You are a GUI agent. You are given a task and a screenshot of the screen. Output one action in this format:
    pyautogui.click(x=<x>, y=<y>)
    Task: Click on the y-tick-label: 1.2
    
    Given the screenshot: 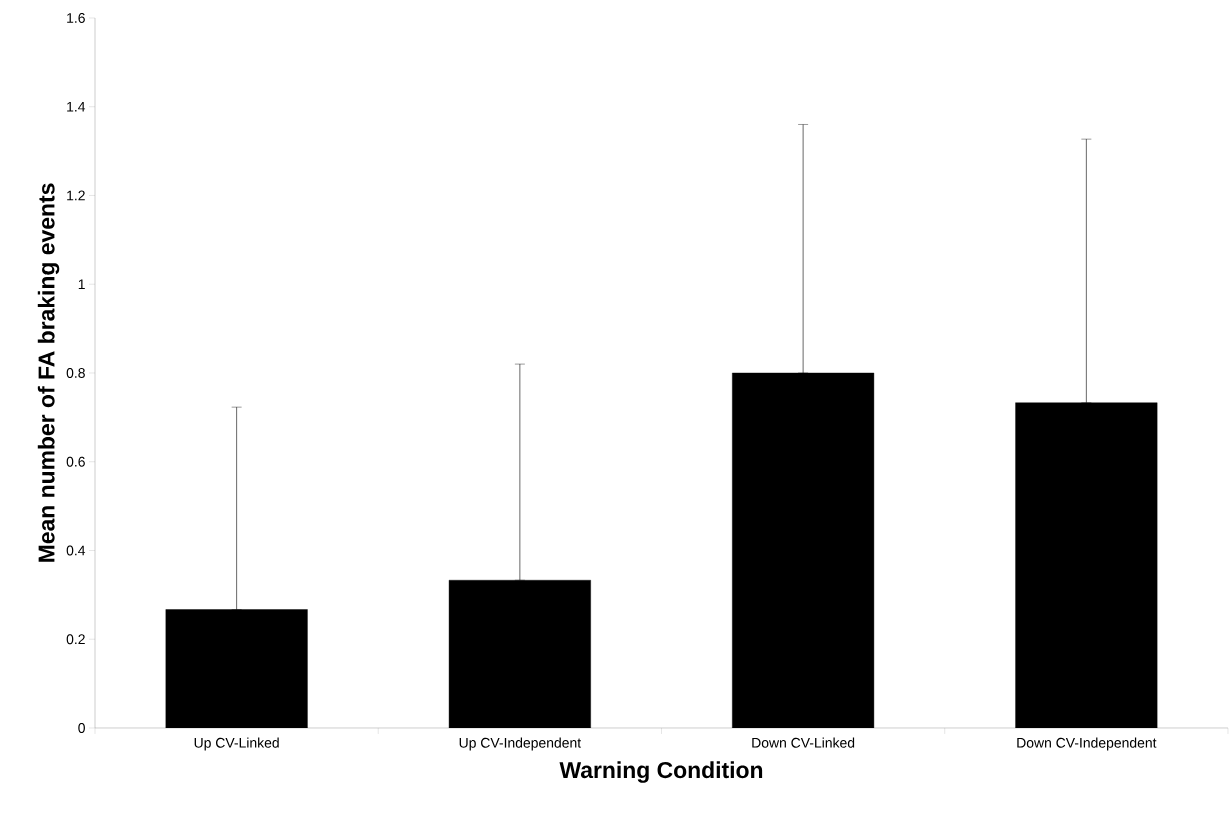 What is the action you would take?
    pyautogui.click(x=76, y=195)
    